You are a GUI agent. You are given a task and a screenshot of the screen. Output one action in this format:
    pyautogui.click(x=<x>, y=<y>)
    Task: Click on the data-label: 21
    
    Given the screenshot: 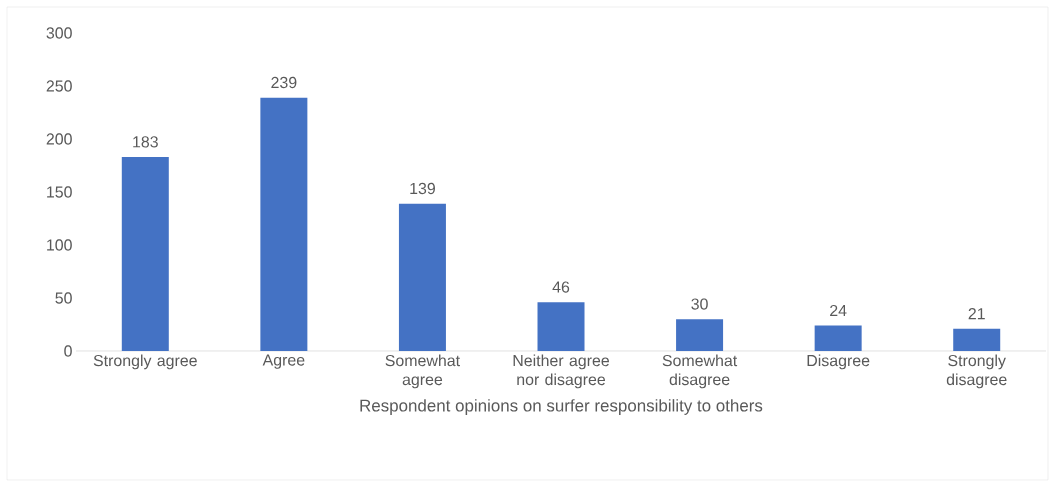 What is the action you would take?
    pyautogui.click(x=976, y=314)
    